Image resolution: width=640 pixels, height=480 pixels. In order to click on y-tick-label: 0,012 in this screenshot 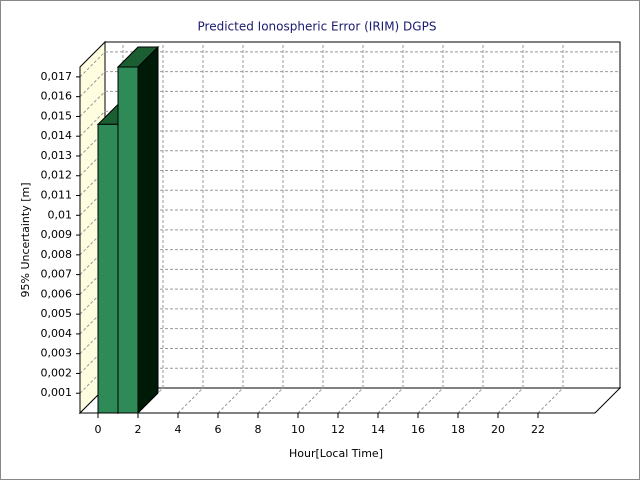, I will do `click(57, 175)`.